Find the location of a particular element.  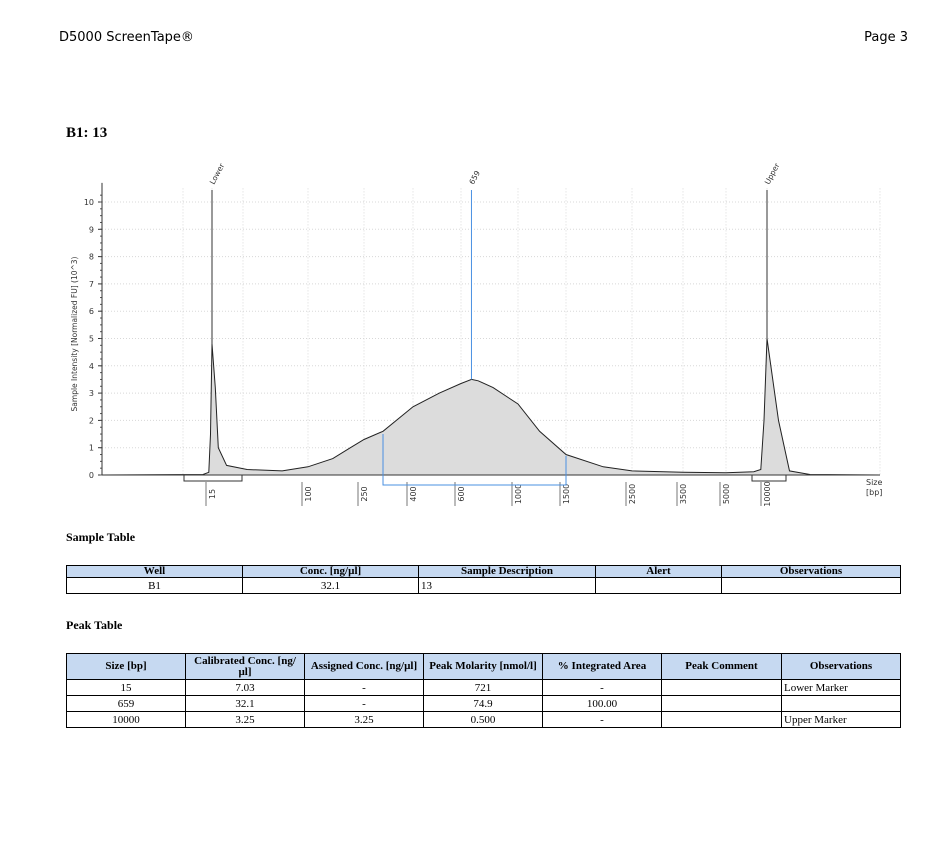

y-axis-label: Sample Intensity [Normalized FU] (10^3) is located at coordinates (74, 333).